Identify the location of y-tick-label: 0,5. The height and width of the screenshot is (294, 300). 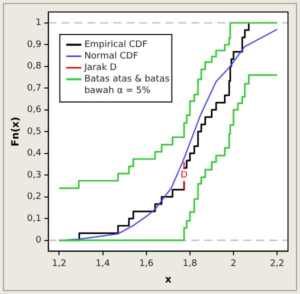
(34, 131).